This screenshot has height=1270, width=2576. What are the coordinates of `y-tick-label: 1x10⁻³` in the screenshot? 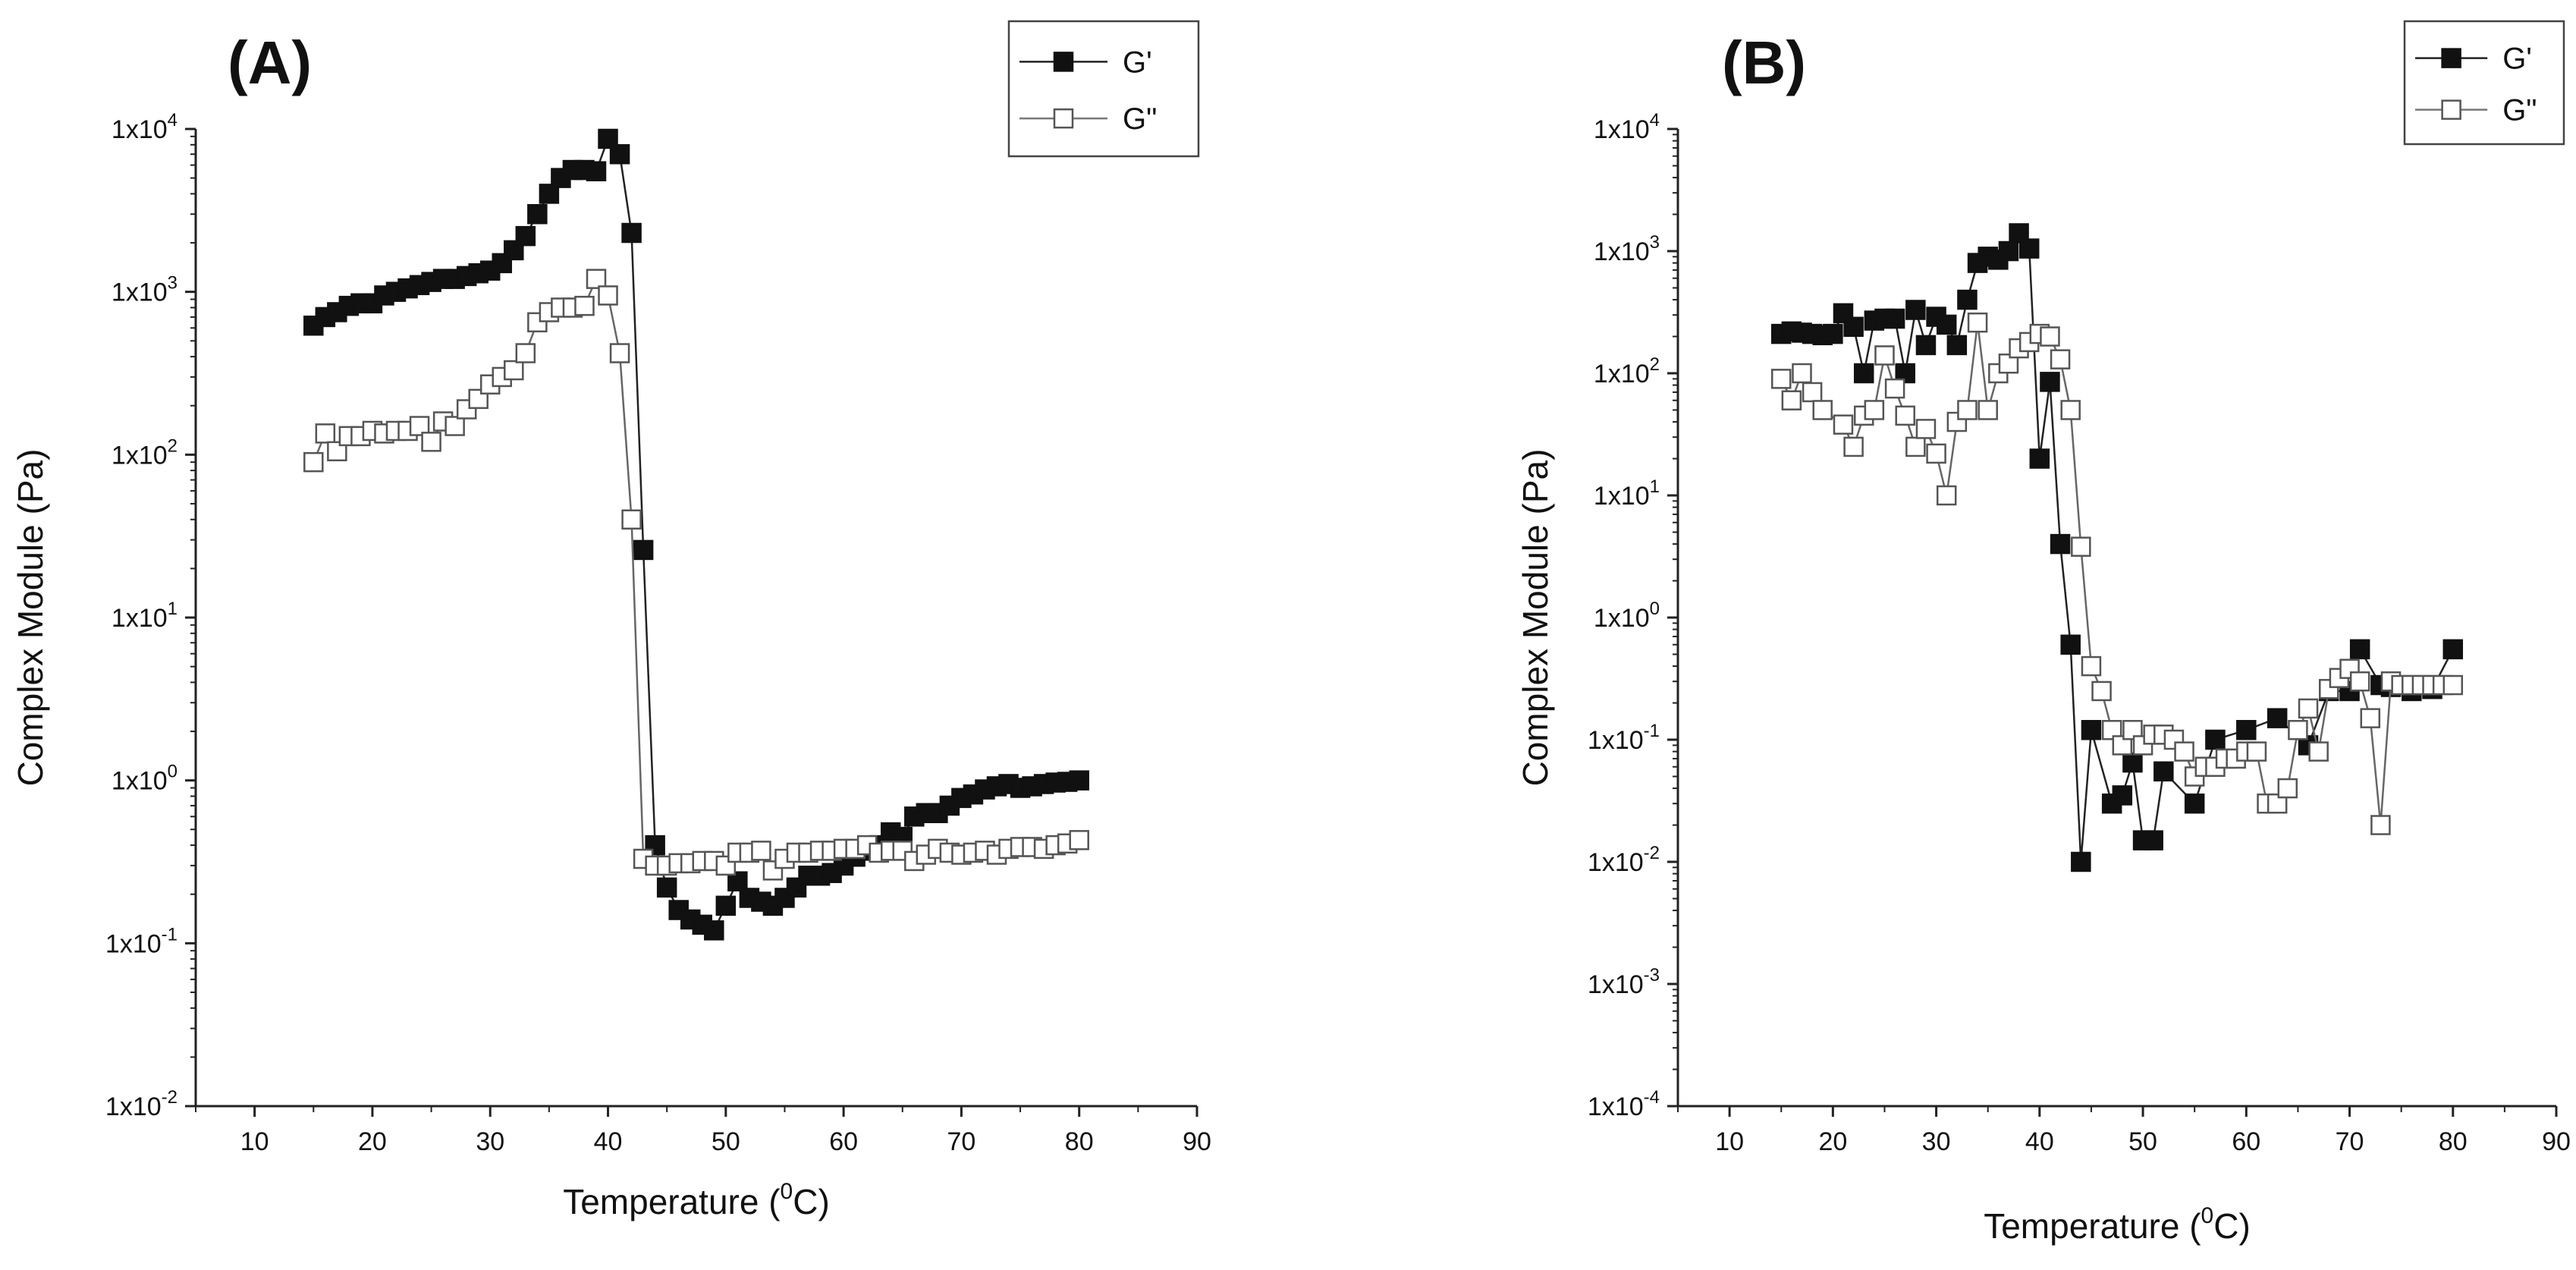 It's located at (1624, 982).